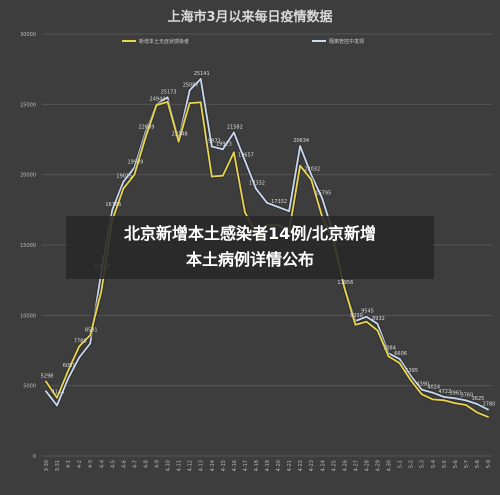 Image resolution: width=500 pixels, height=495 pixels. Describe the element at coordinates (478, 464) in the screenshot. I see `x-tick-label: 5-8` at that location.